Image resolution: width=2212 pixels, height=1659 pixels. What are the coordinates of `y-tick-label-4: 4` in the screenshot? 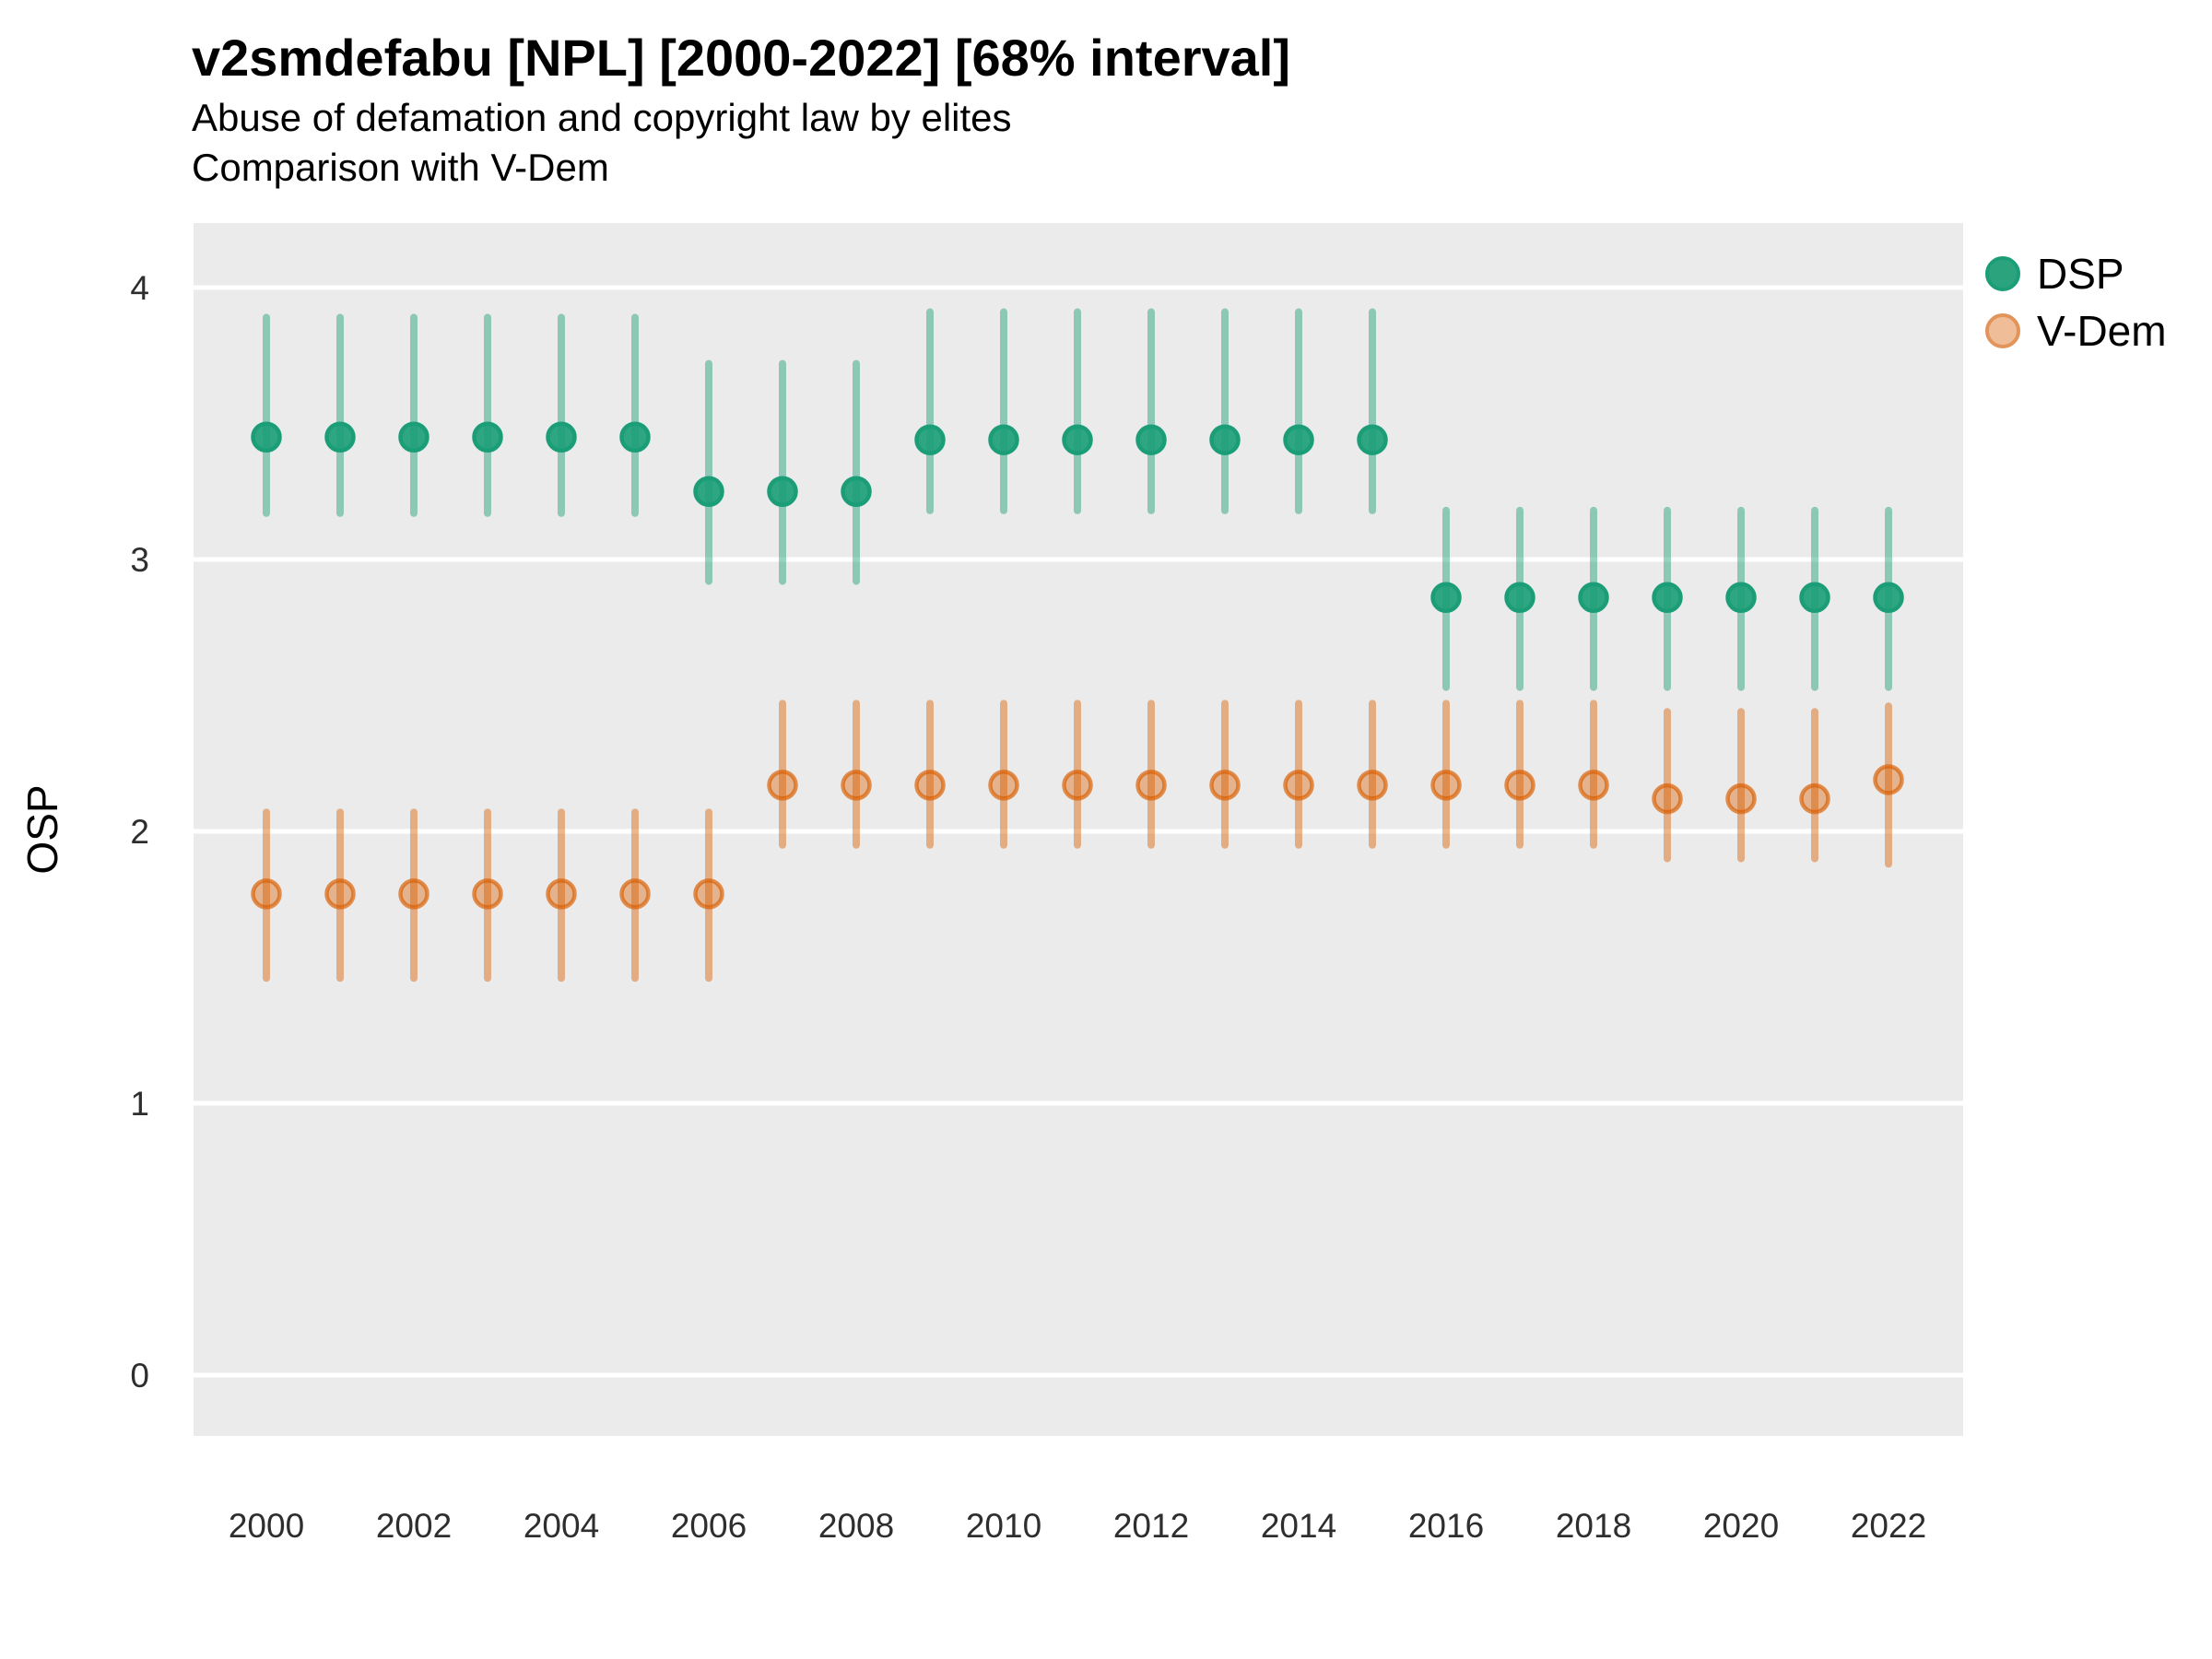 It's located at (139, 288).